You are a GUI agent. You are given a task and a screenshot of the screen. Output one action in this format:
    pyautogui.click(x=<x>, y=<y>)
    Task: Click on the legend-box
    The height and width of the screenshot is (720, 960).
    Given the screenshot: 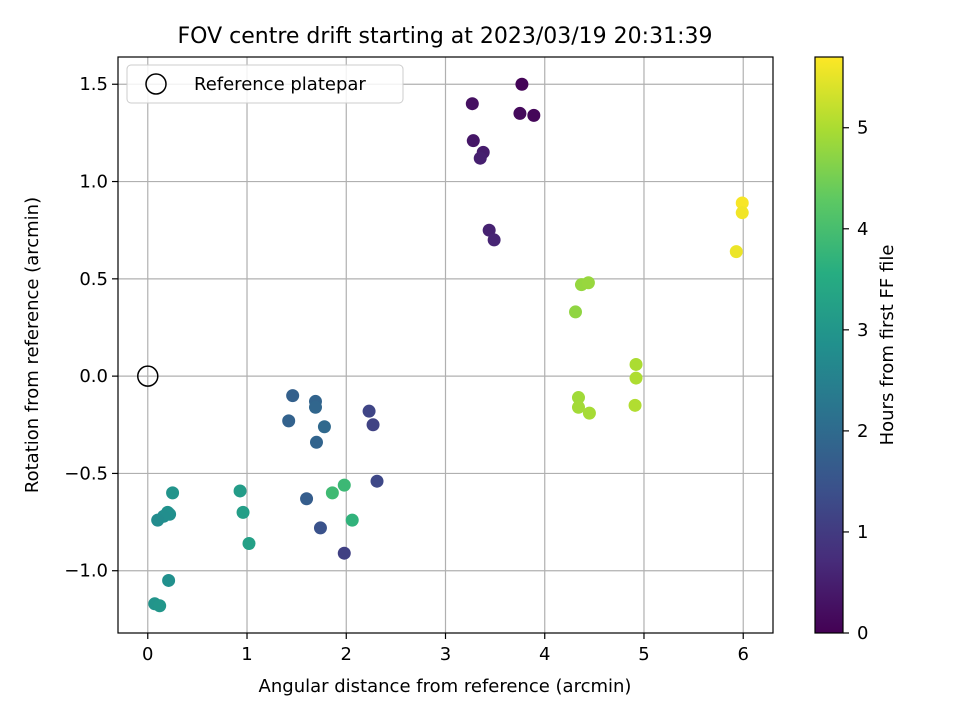 What is the action you would take?
    pyautogui.click(x=265, y=84)
    